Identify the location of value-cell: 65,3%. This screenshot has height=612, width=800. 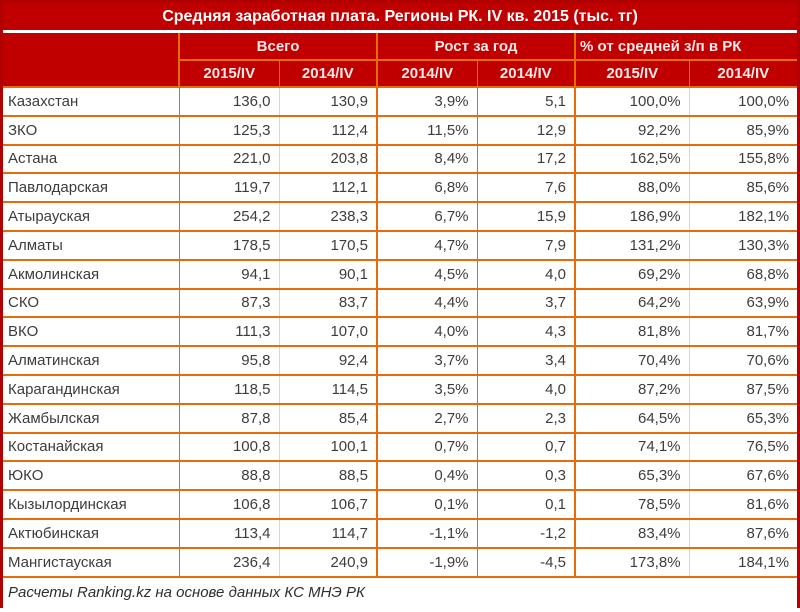
(743, 417).